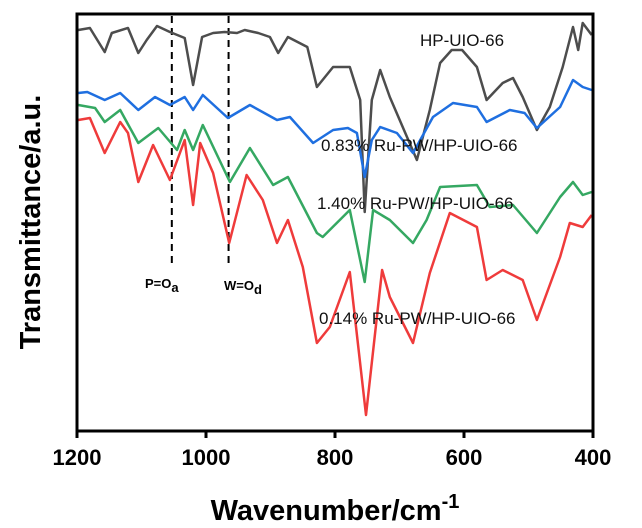 The height and width of the screenshot is (528, 642). I want to click on annotation-p-o-a: P=Oa, so click(162, 285).